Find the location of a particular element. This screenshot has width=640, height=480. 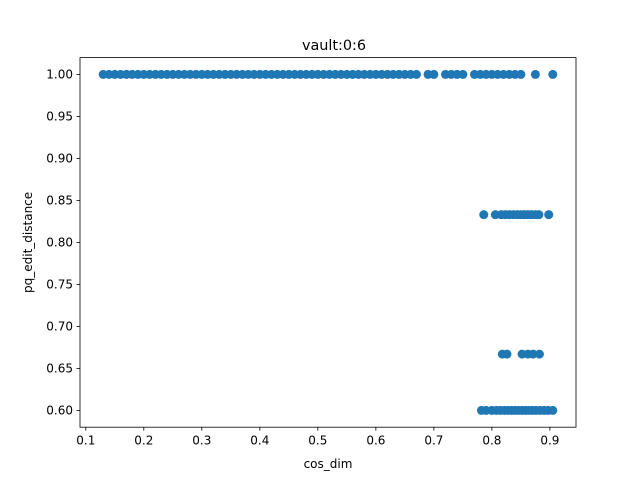

x-tick-label: 0.9 is located at coordinates (549, 441).